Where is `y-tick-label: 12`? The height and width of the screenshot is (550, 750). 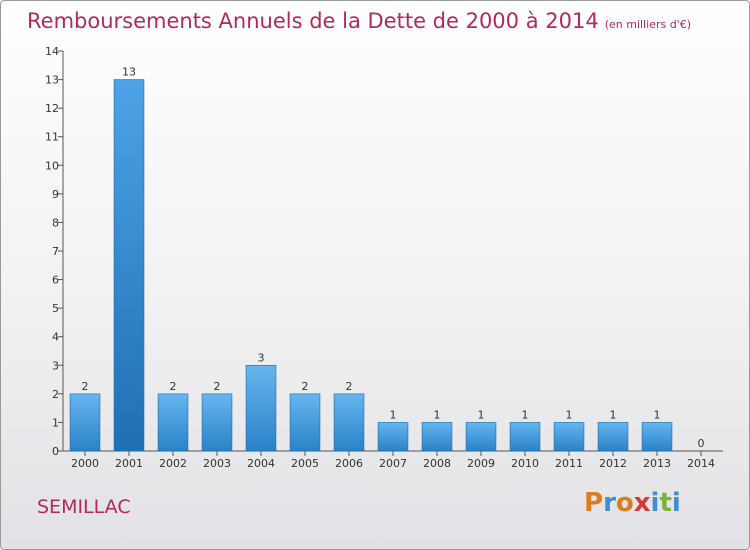
y-tick-label: 12 is located at coordinates (52, 108).